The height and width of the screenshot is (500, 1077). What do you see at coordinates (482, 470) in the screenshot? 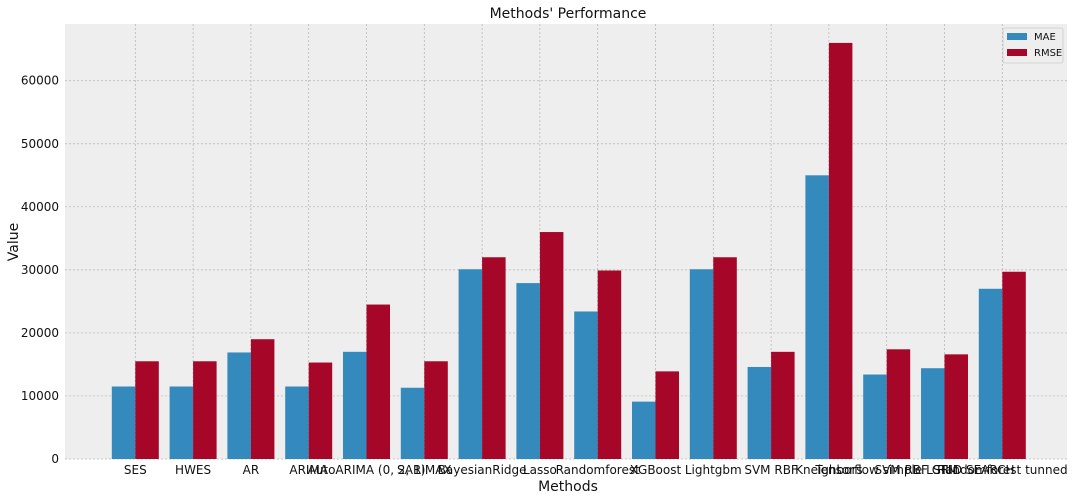
I see `x-tick-label: BayesianRidge` at bounding box center [482, 470].